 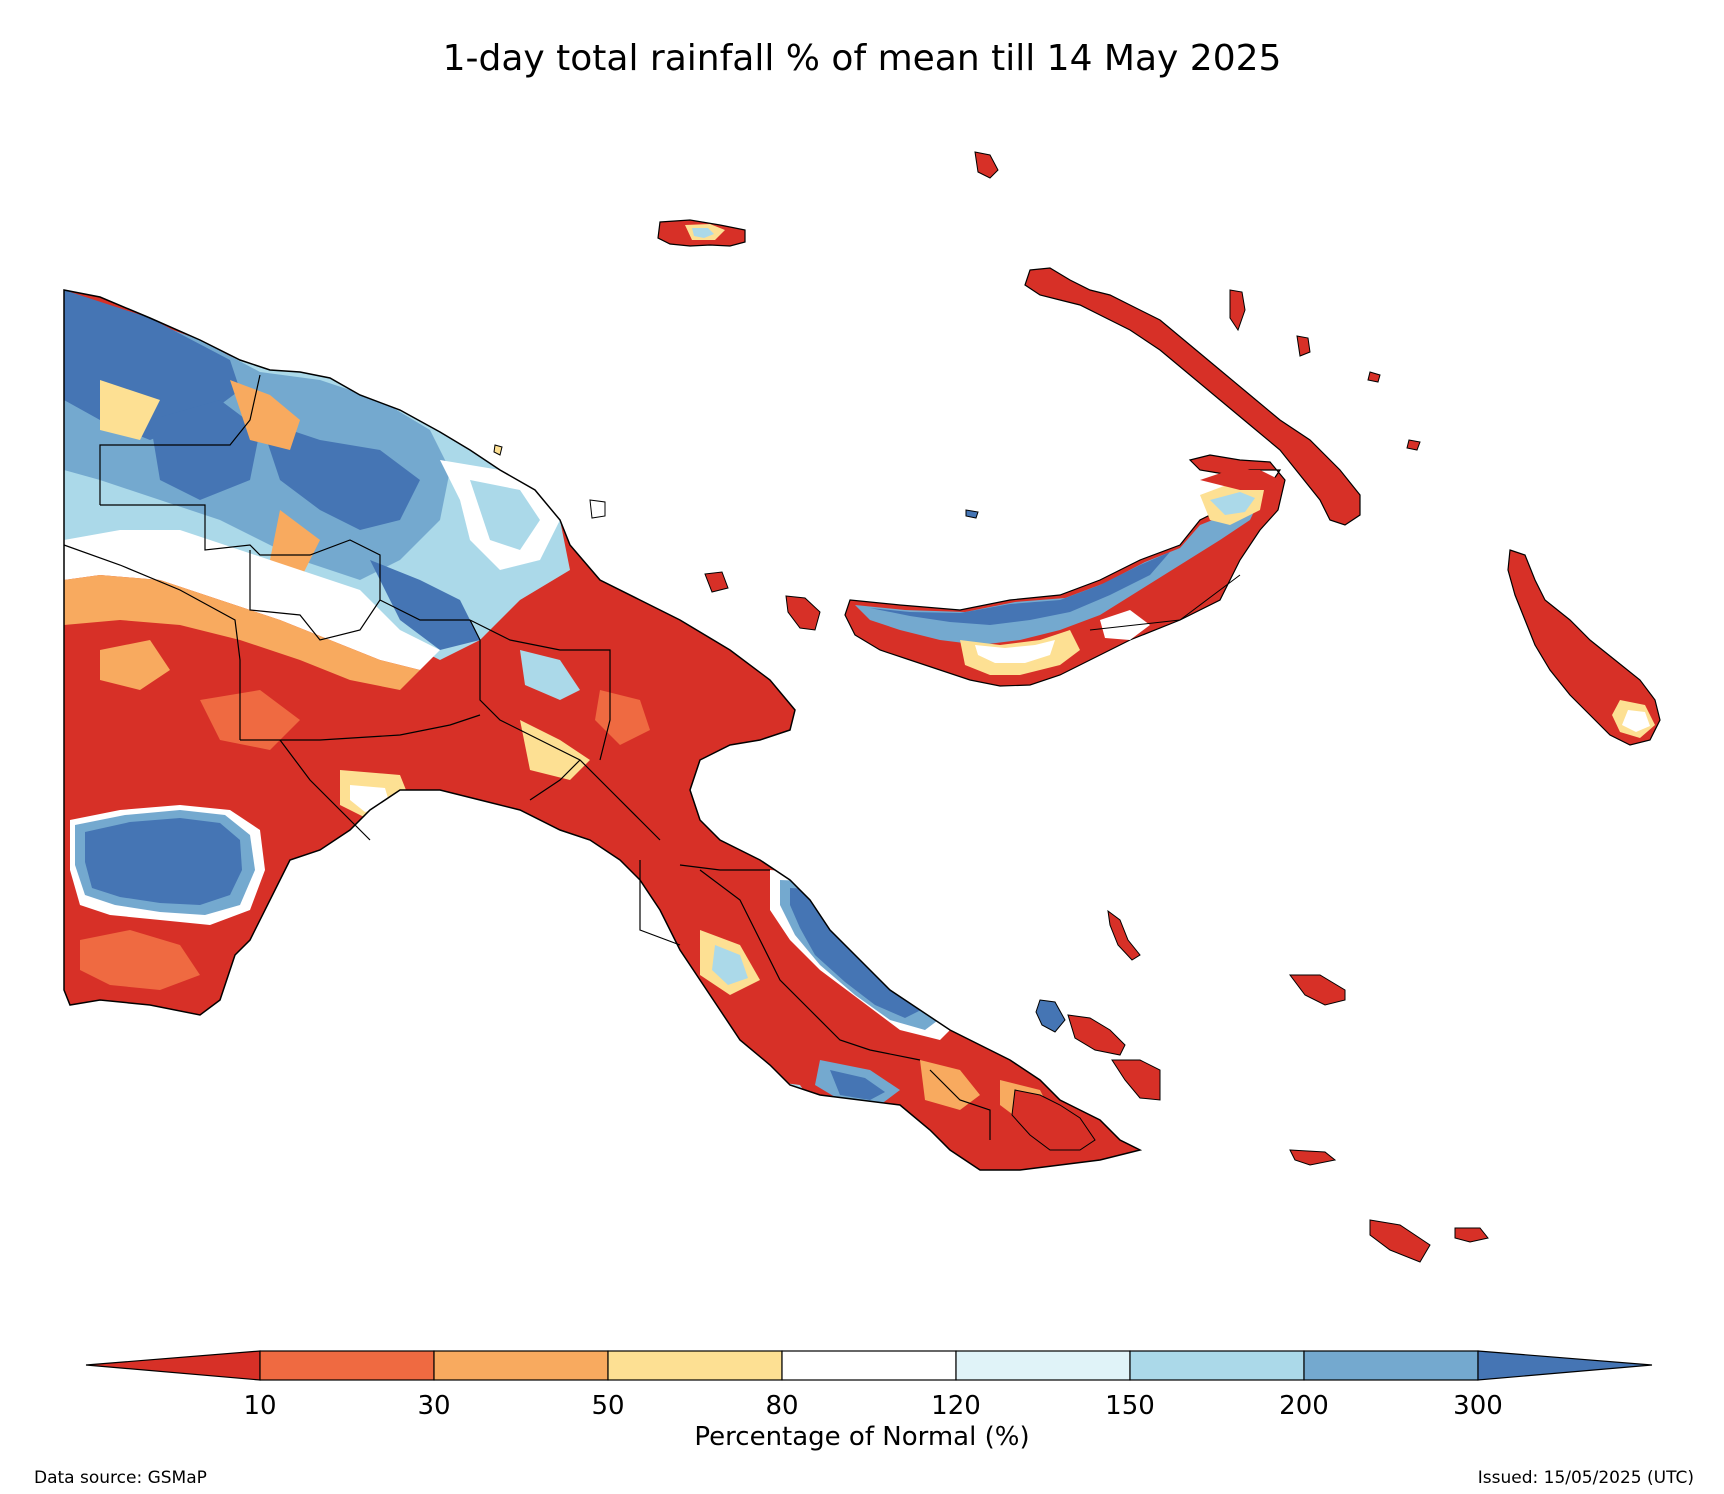 What do you see at coordinates (956, 1406) in the screenshot?
I see `colorbar-tick-120: 120` at bounding box center [956, 1406].